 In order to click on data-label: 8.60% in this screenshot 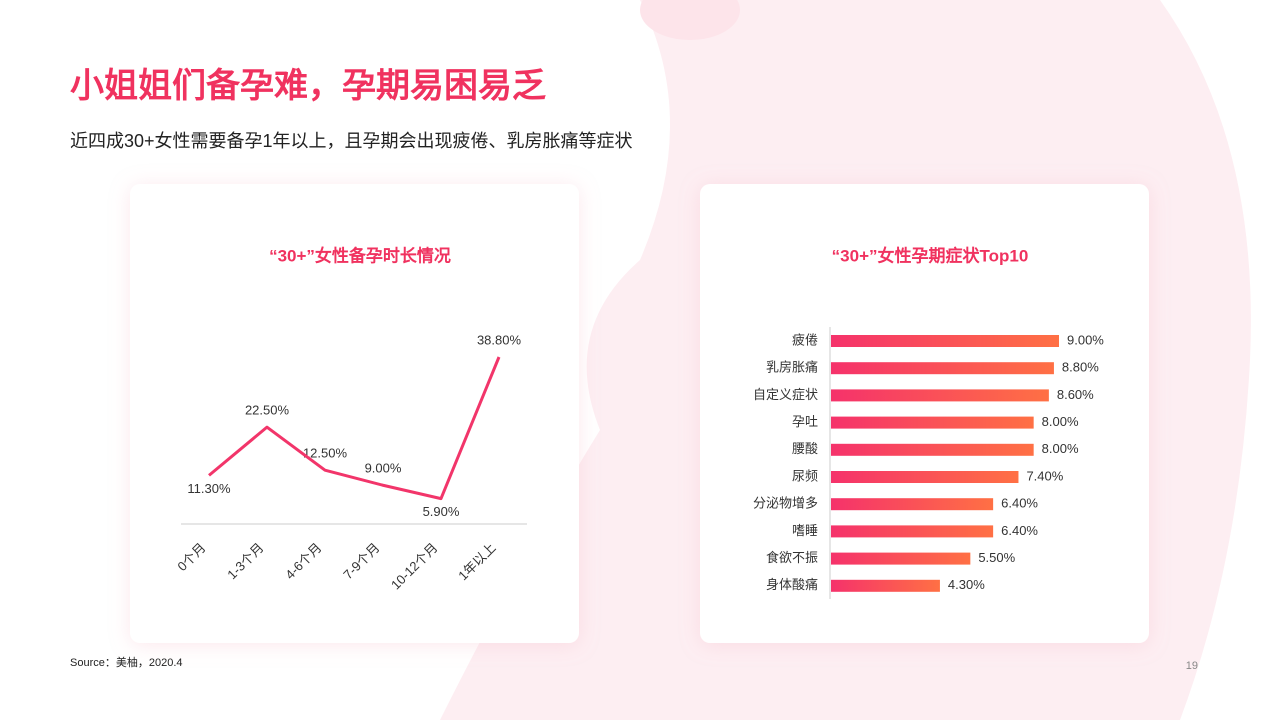, I will do `click(1075, 394)`.